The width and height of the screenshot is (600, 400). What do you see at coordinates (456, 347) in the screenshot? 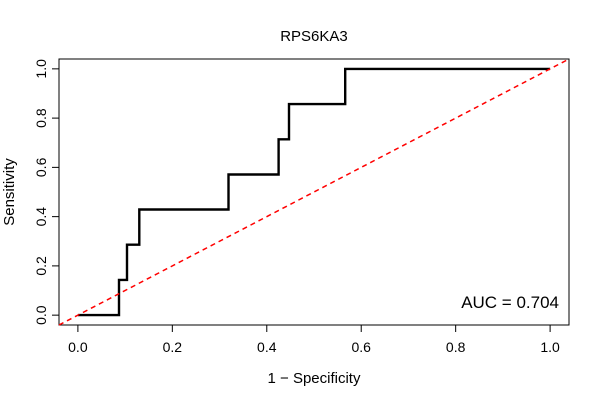
I see `x-tick-label: 0.8` at bounding box center [456, 347].